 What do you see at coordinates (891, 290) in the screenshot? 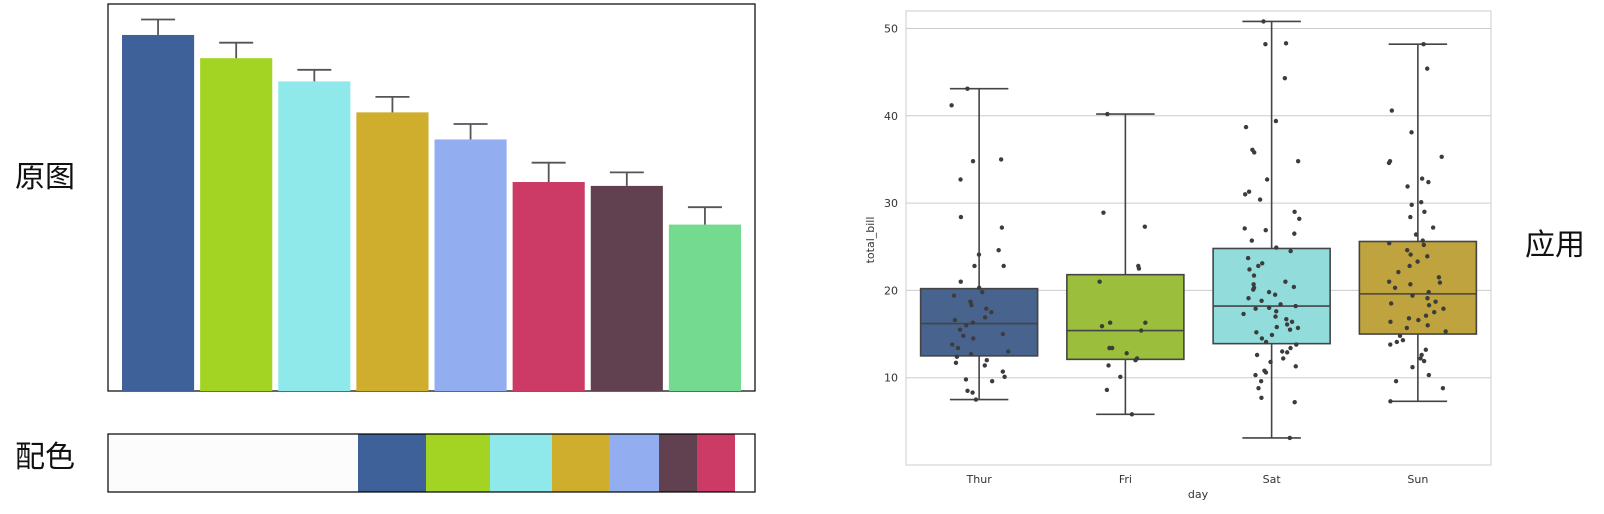
I see `y-tick-label: 20` at bounding box center [891, 290].